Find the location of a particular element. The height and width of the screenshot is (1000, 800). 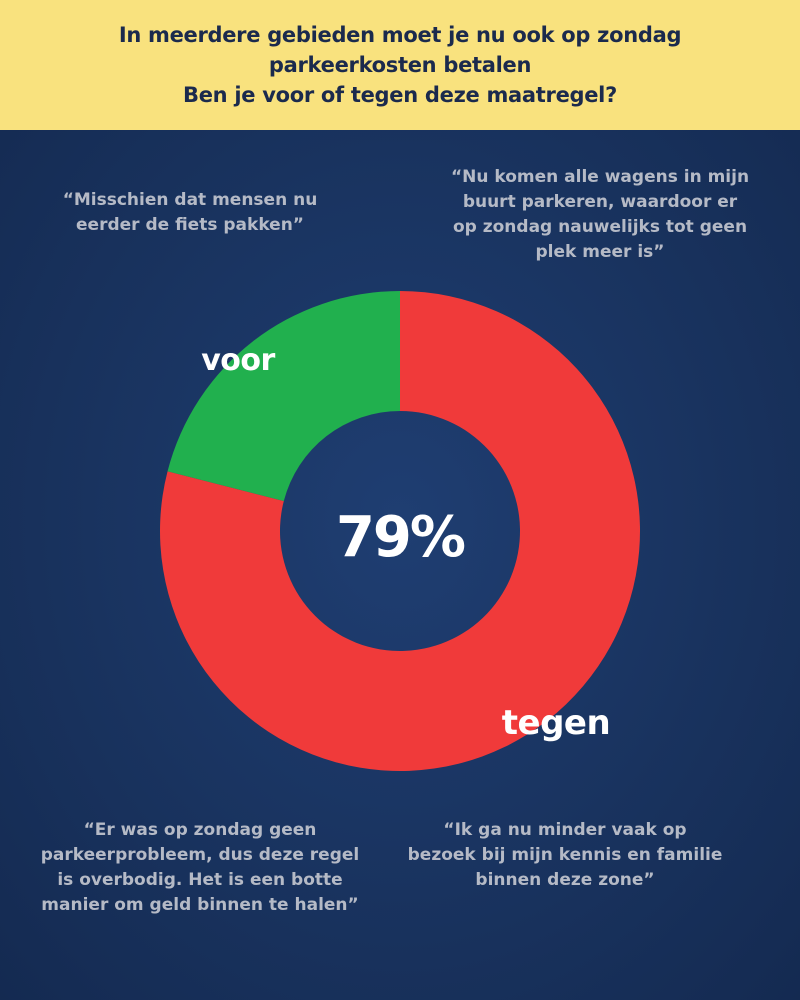

quote-line: buurt parkeren, waardoor er is located at coordinates (600, 202).